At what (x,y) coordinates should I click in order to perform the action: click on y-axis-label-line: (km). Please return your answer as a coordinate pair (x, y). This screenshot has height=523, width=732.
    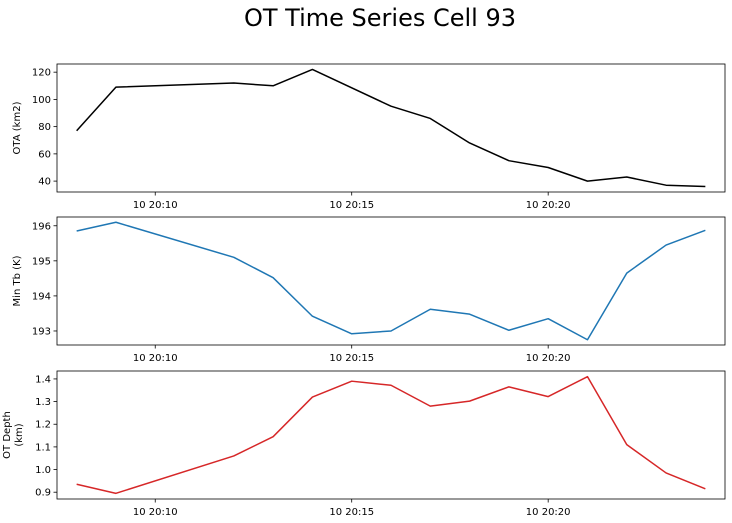
    Looking at the image, I should click on (19, 434).